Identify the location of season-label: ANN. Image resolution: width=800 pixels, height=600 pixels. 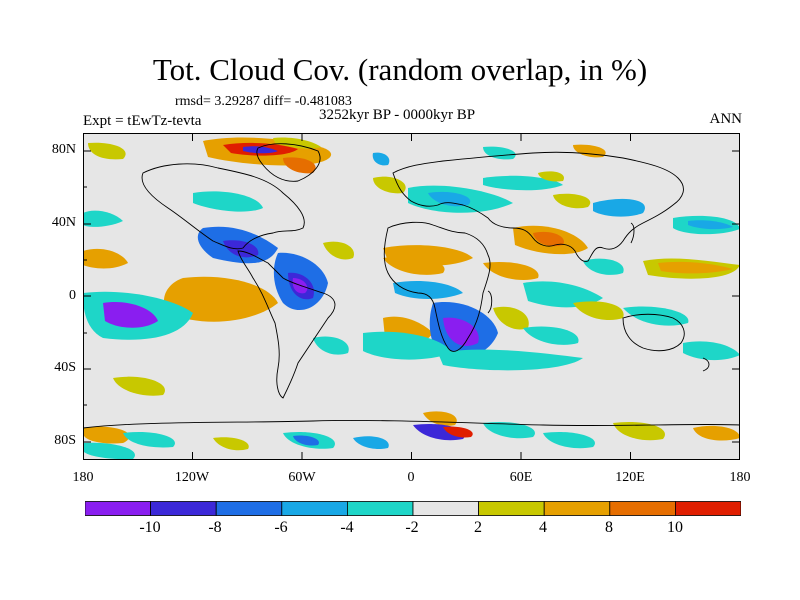
(726, 119).